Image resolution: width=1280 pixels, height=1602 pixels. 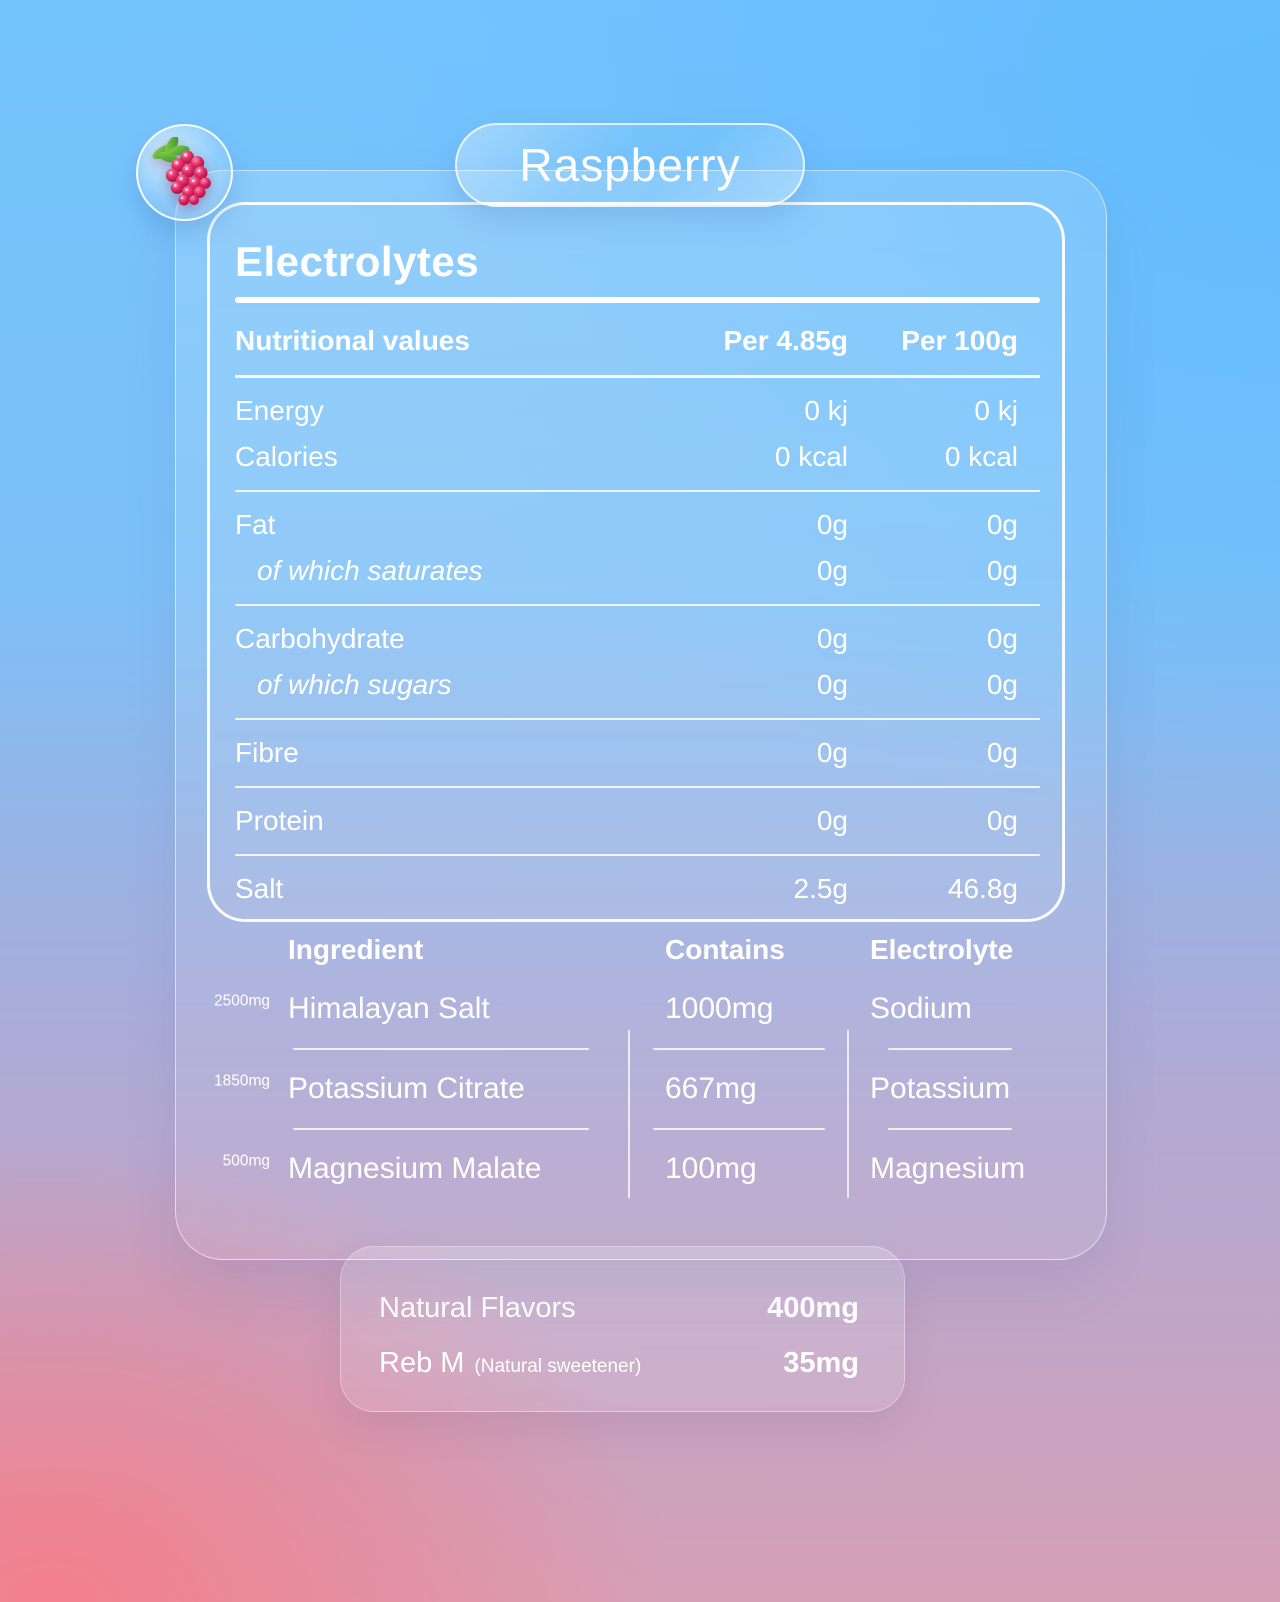 I want to click on nutrition-group: Salt 2.5g 46.8g, so click(x=637, y=889).